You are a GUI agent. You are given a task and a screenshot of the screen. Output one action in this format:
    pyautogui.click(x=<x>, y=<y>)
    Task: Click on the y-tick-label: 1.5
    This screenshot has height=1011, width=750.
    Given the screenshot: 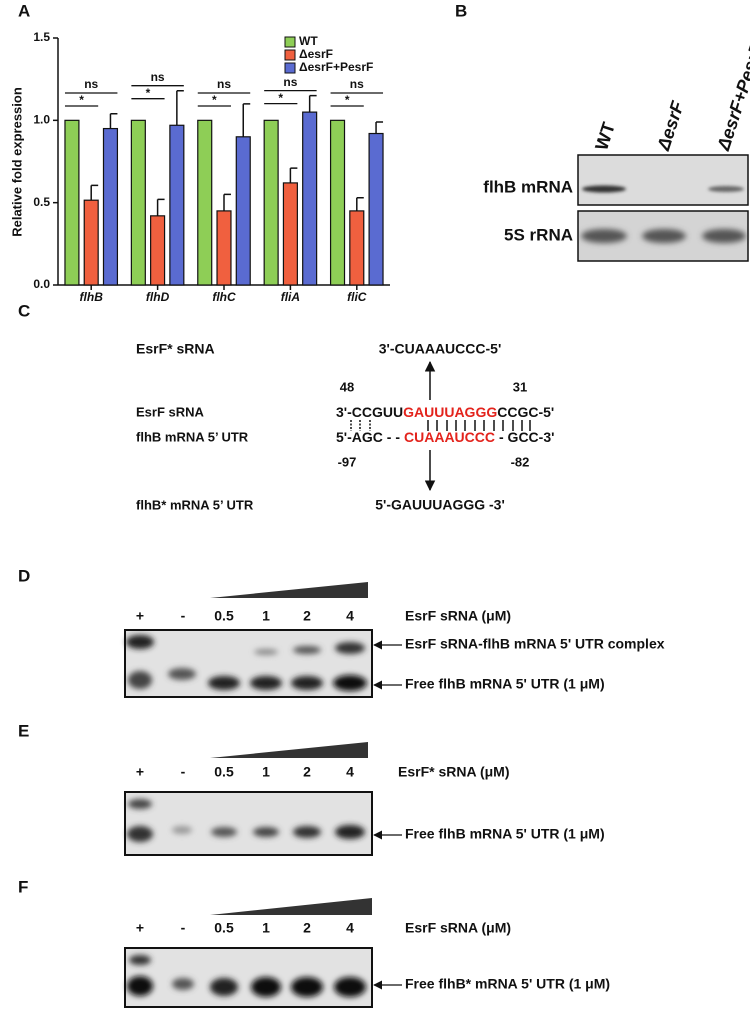 What is the action you would take?
    pyautogui.click(x=41, y=37)
    